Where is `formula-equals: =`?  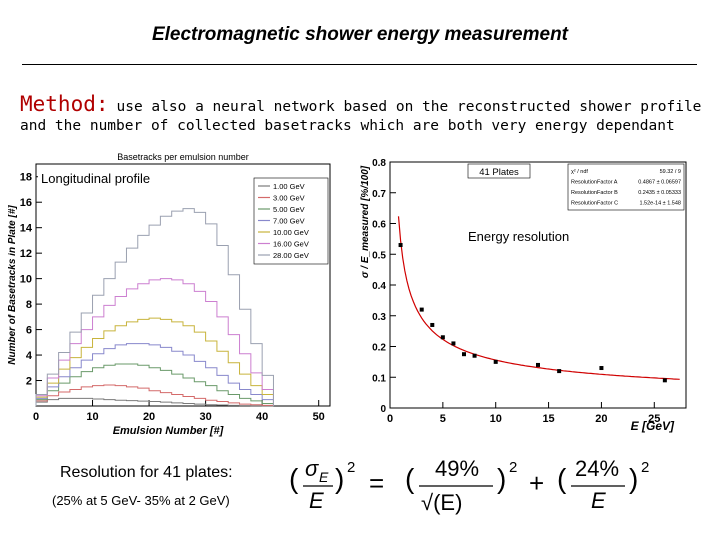 formula-equals: = is located at coordinates (376, 483).